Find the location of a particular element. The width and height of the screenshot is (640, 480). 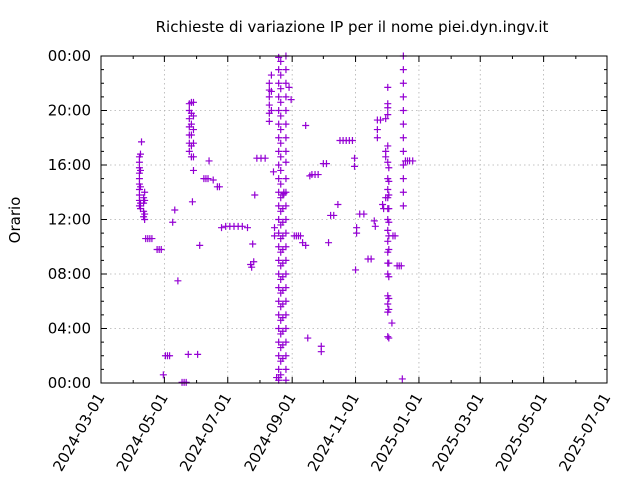

y-axis-label: Orario is located at coordinates (15, 220).